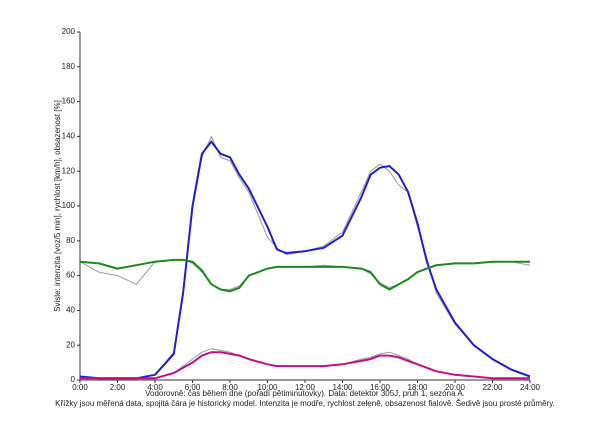 Image resolution: width=605 pixels, height=427 pixels. Describe the element at coordinates (70, 275) in the screenshot. I see `y-tick-label: 60` at that location.